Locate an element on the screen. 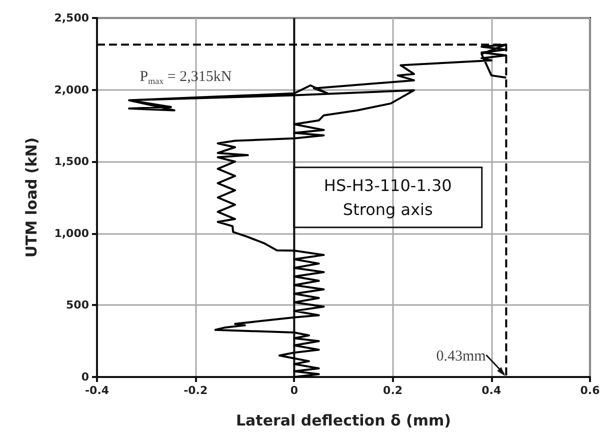 This screenshot has height=441, width=604. x-tick-label: 0.2 is located at coordinates (393, 390).